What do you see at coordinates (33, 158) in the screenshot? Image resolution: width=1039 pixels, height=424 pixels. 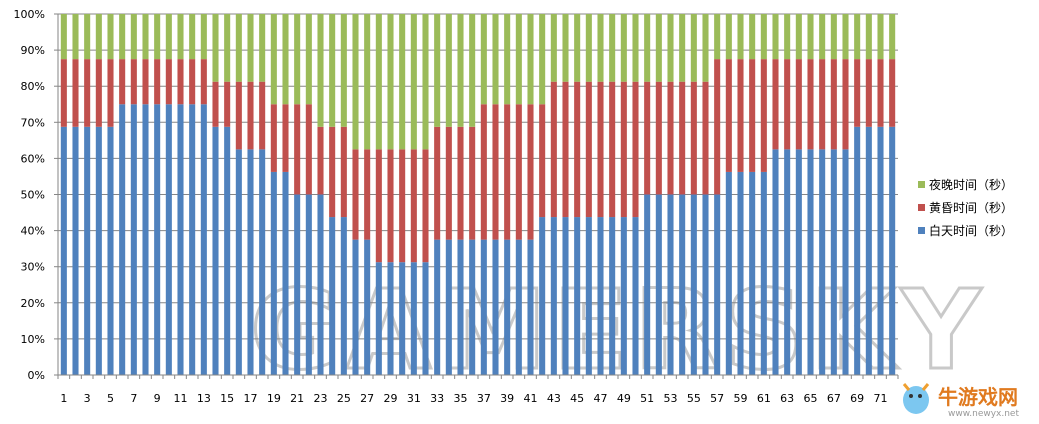 I see `y-tick-label: 60%` at bounding box center [33, 158].